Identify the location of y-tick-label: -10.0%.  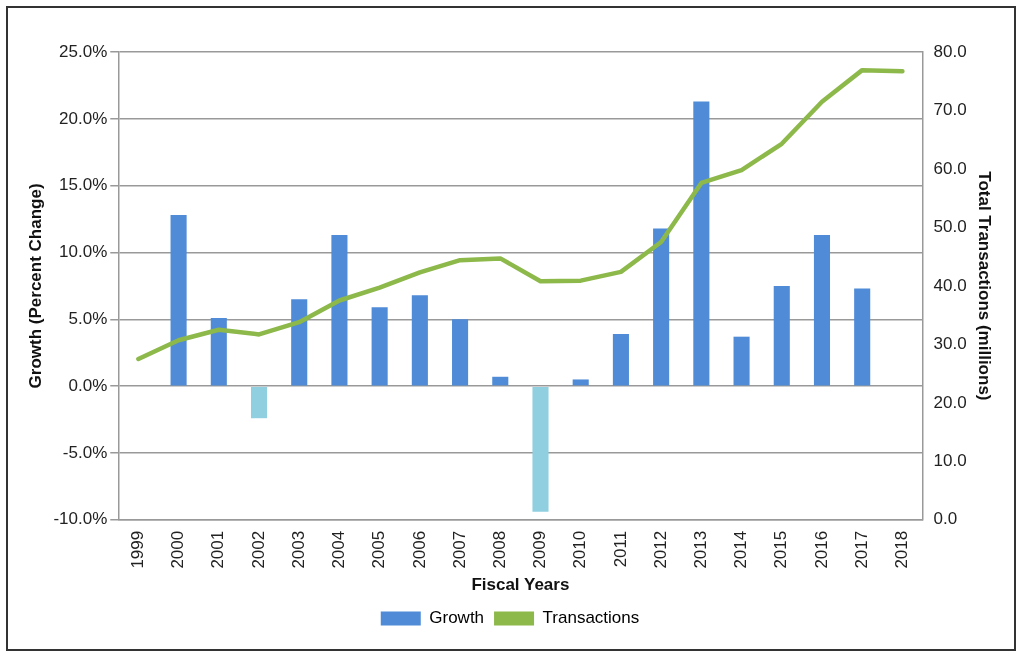
(80, 519).